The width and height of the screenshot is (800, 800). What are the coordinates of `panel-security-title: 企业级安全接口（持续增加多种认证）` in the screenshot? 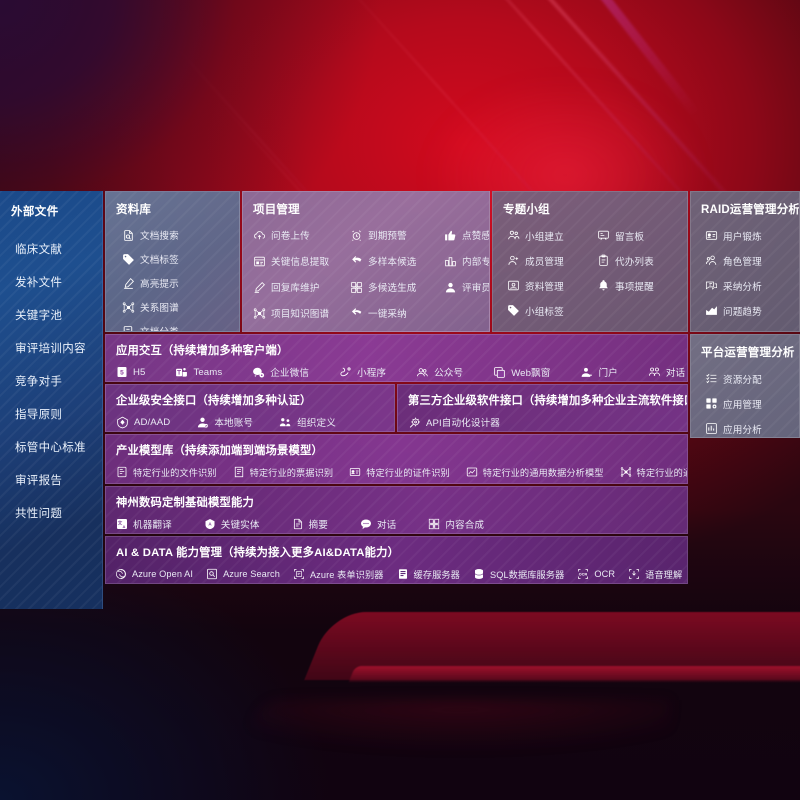 It's located at (214, 401).